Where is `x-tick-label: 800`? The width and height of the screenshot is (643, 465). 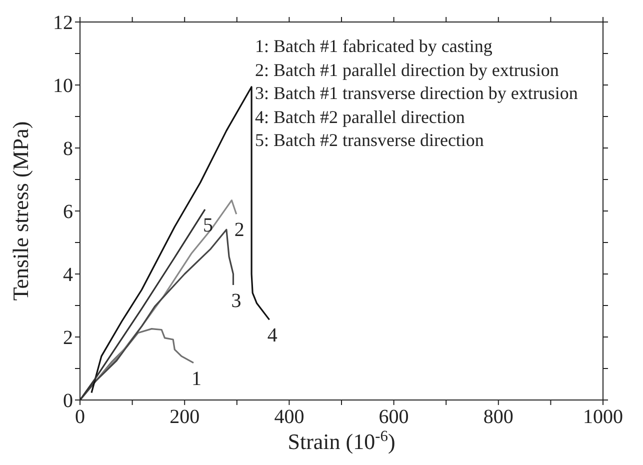 x-tick-label: 800 is located at coordinates (498, 417).